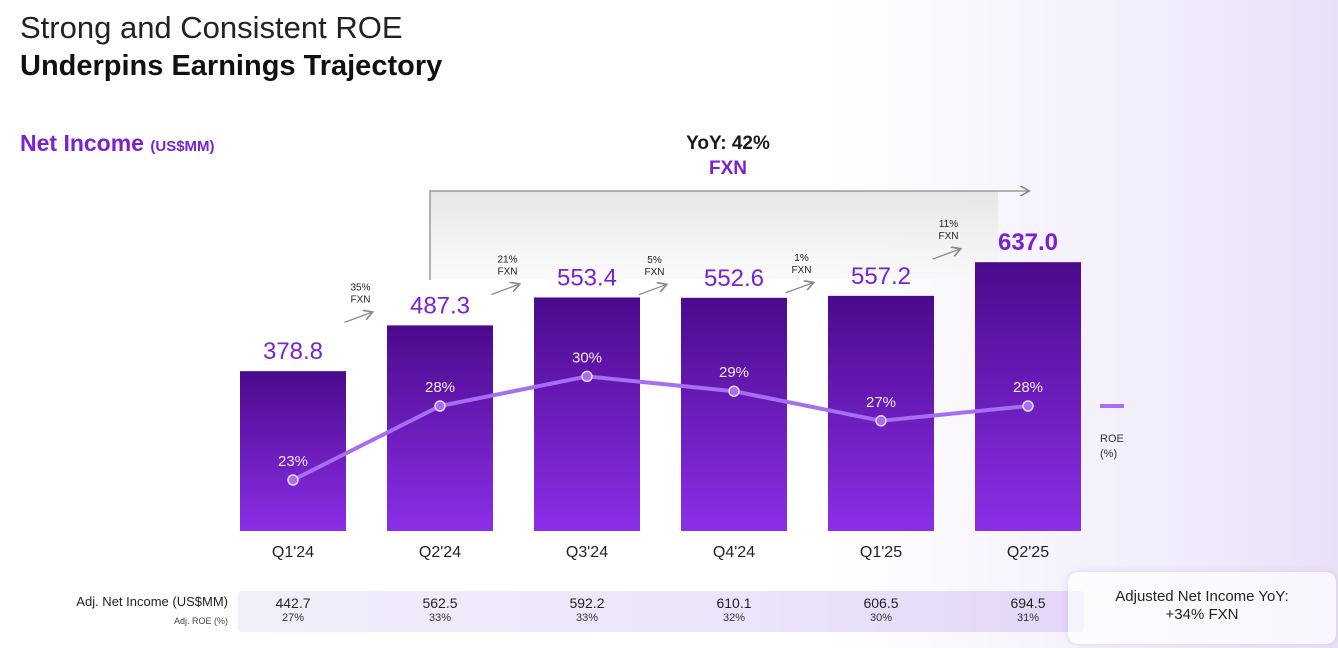 Image resolution: width=1338 pixels, height=648 pixels. I want to click on adjusted-yoy-callout: Adjusted Net Income YoY: +34% FXN, so click(1202, 608).